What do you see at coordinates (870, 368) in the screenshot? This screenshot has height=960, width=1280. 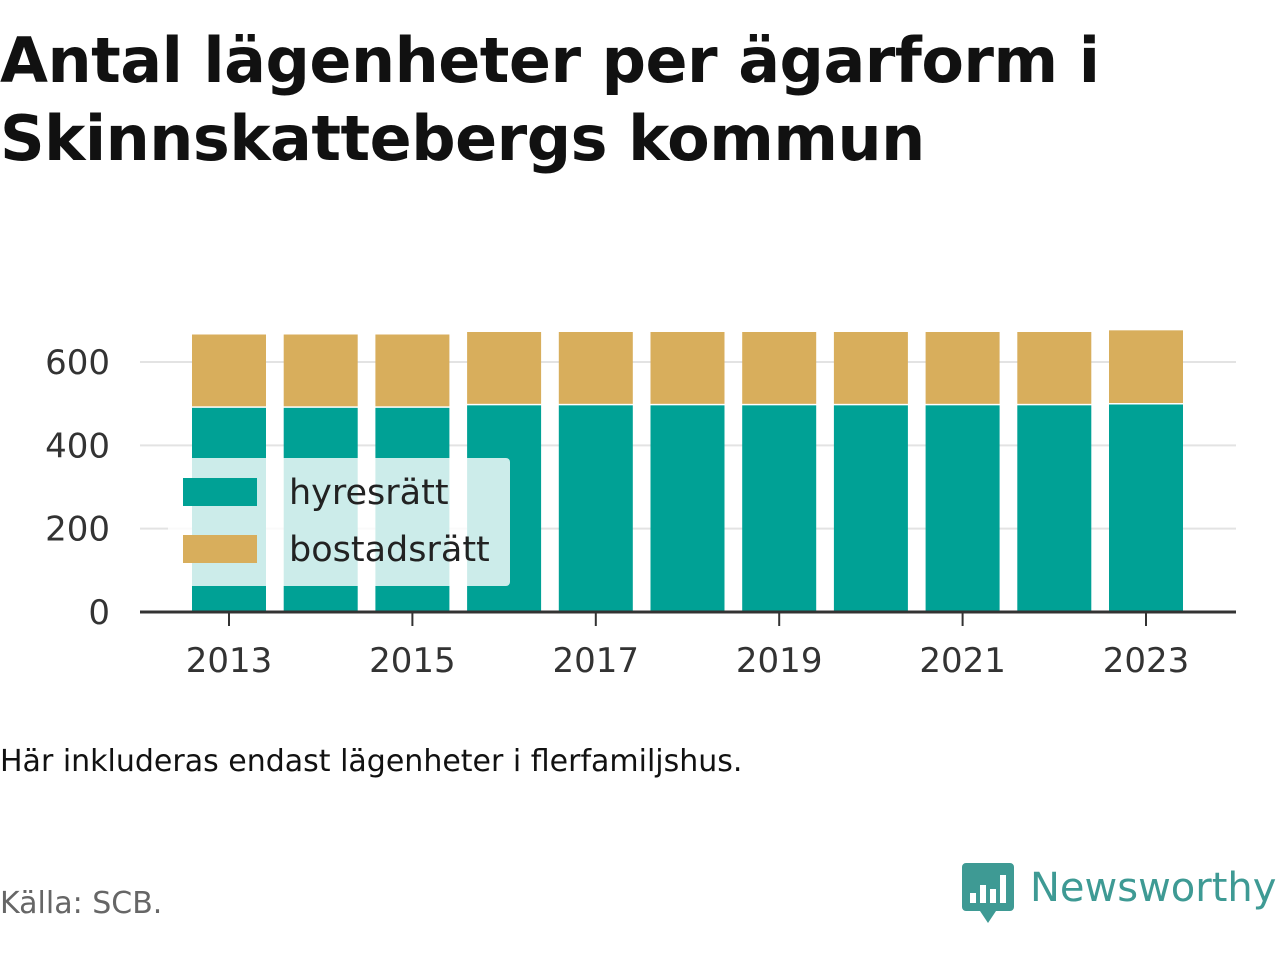 I see `bar-bostadsrätt-2020` at bounding box center [870, 368].